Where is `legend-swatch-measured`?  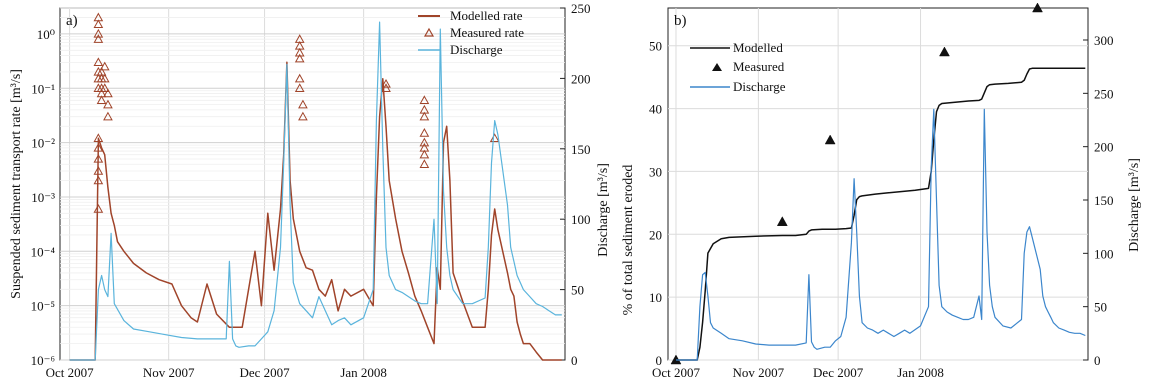
legend-swatch-measured is located at coordinates (717, 67).